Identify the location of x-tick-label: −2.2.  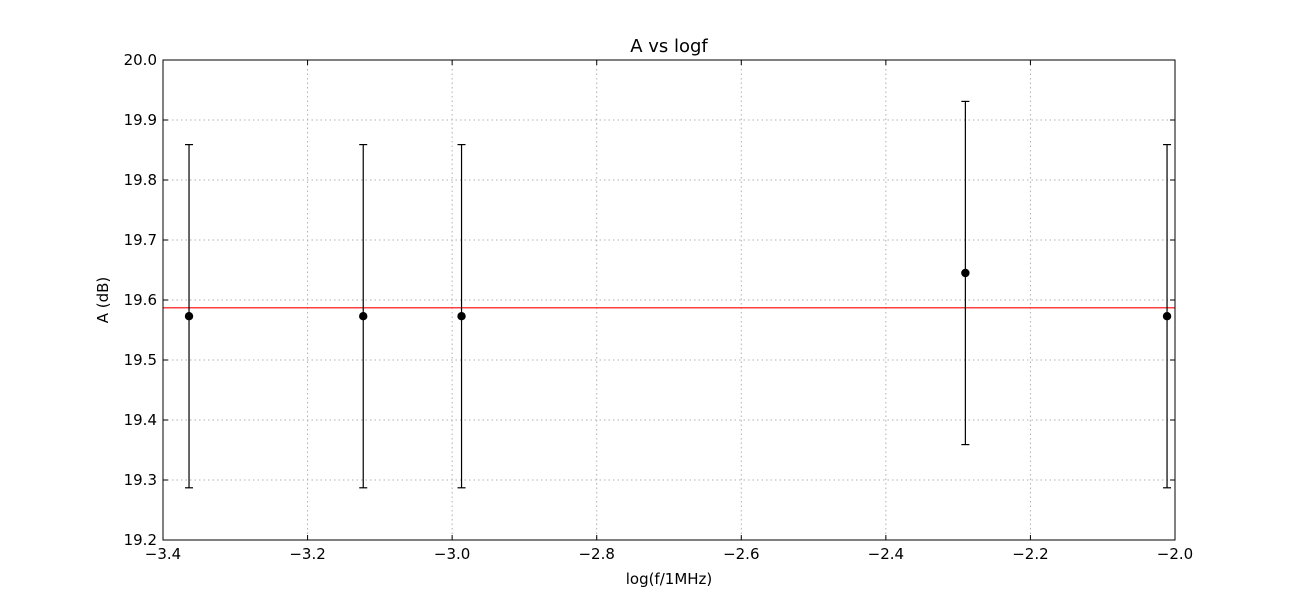
(1030, 554).